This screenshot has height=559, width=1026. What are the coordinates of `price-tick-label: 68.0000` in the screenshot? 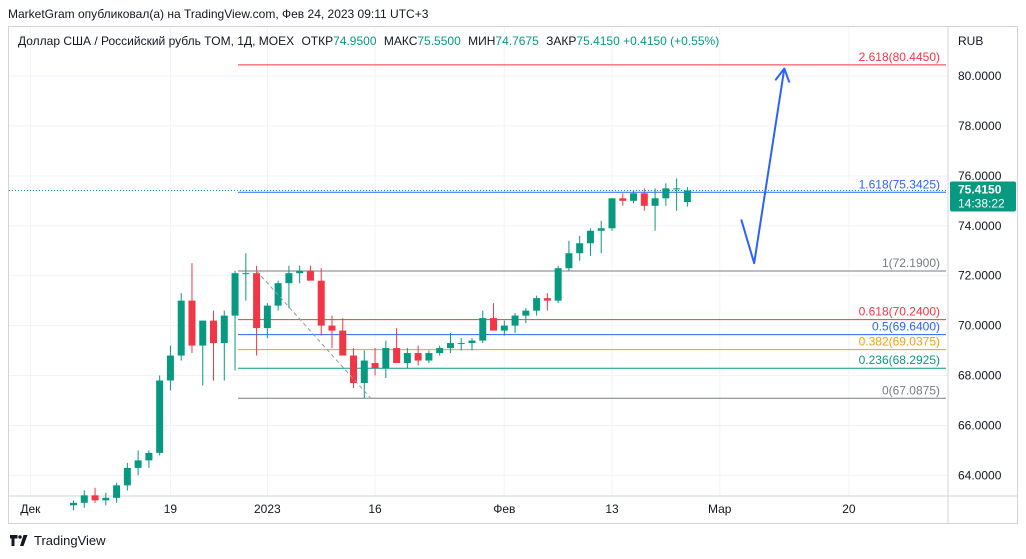 It's located at (980, 376).